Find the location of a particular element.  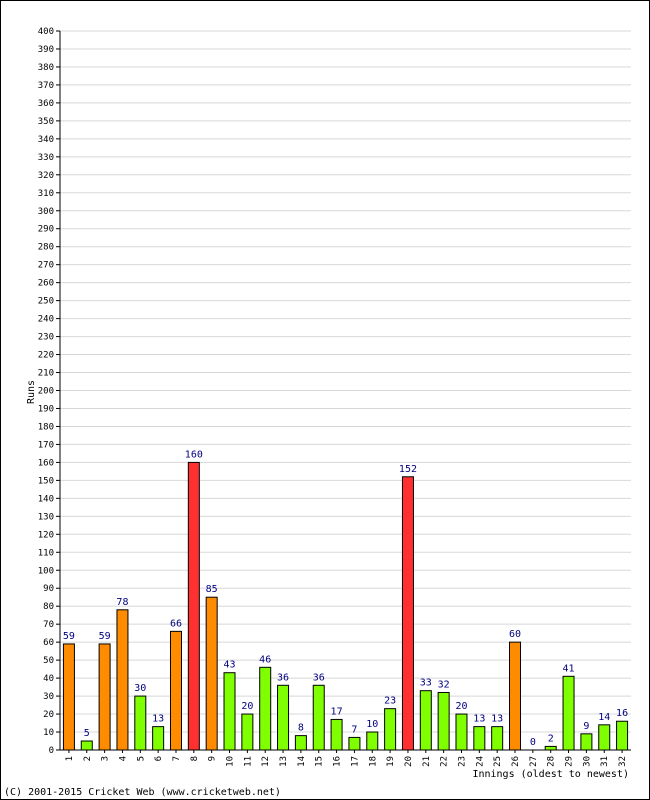

x-tick-label: 26 is located at coordinates (516, 761).